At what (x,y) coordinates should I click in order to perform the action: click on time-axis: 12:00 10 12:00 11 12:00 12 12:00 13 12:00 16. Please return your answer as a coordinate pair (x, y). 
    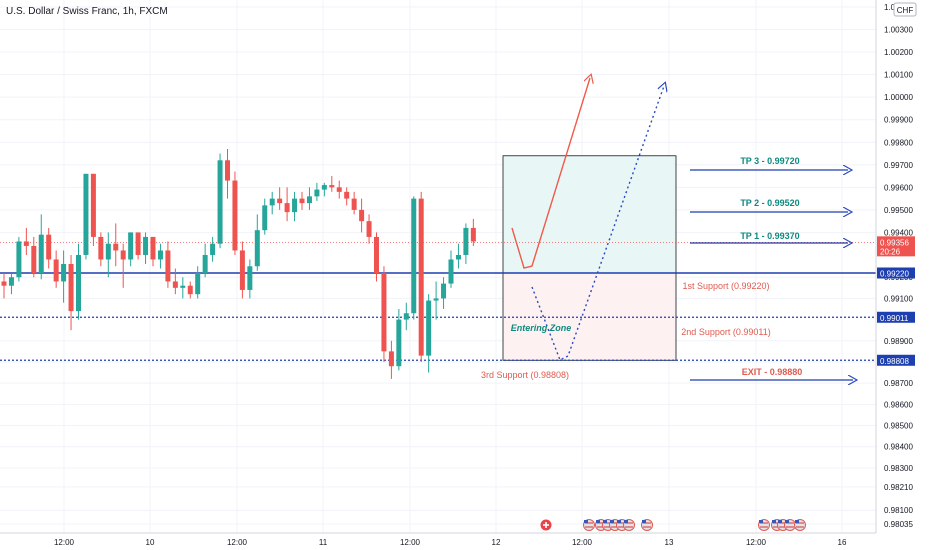
    Looking at the image, I should click on (450, 542).